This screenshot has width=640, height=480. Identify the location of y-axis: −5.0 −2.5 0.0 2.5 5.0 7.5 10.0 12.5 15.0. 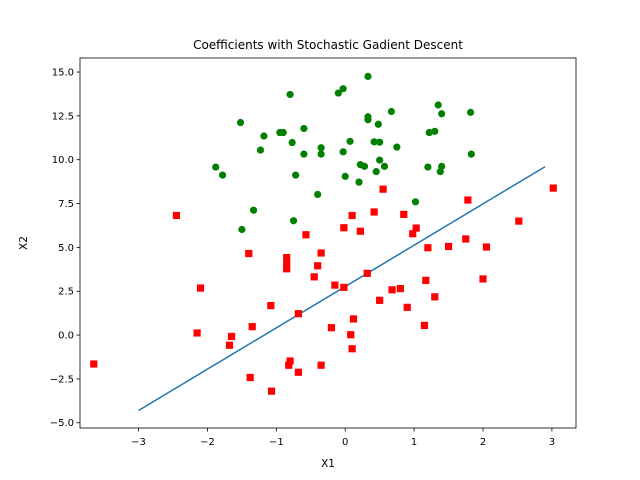
(65, 248).